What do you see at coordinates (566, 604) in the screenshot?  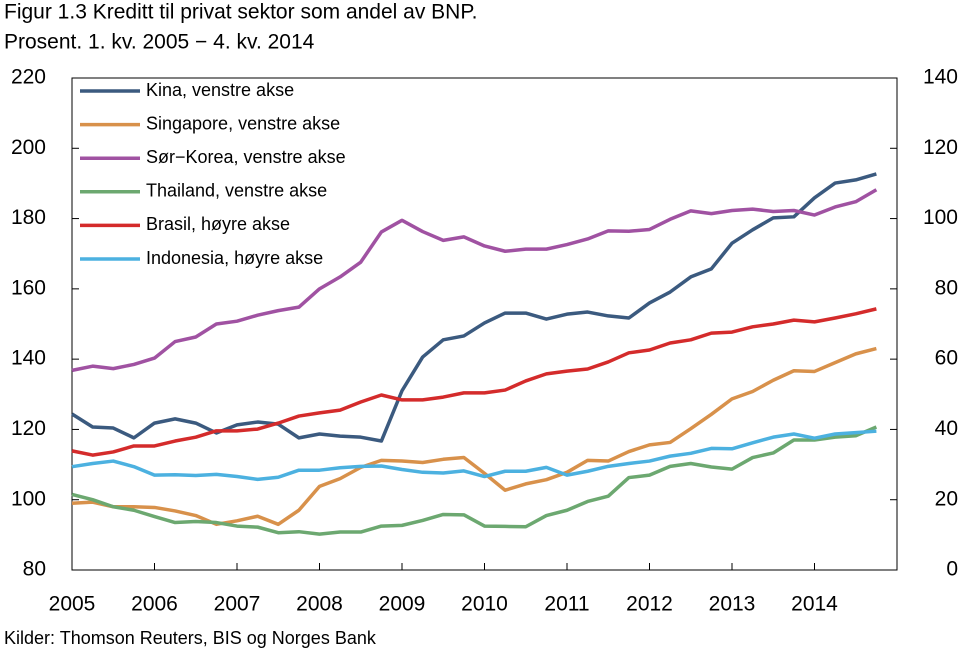 I see `x-tick-label: 2011` at bounding box center [566, 604].